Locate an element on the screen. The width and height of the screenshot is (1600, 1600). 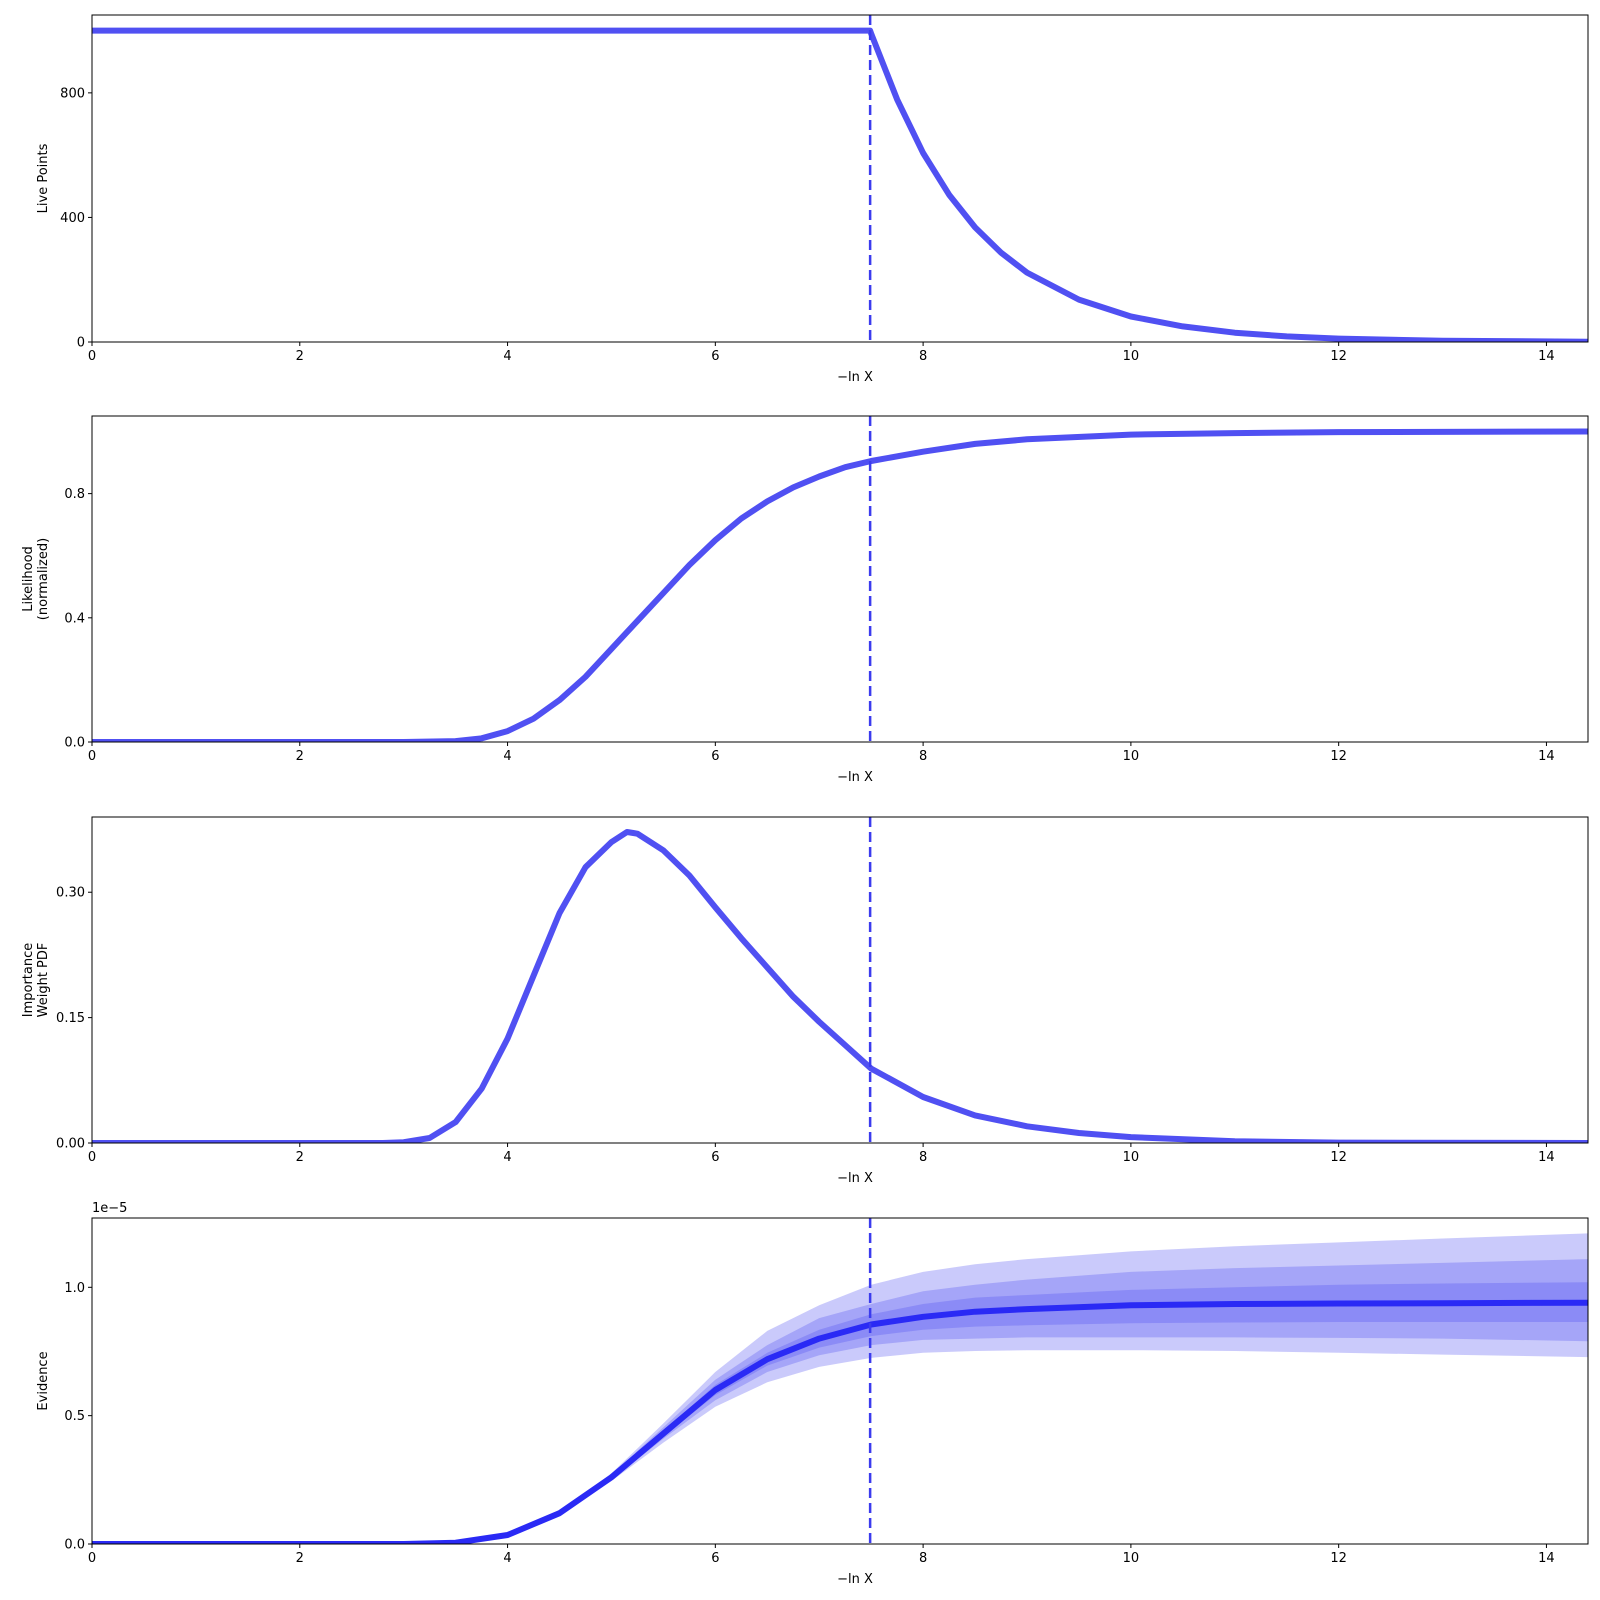
y-axis-label: Live Points is located at coordinates (43, 178).